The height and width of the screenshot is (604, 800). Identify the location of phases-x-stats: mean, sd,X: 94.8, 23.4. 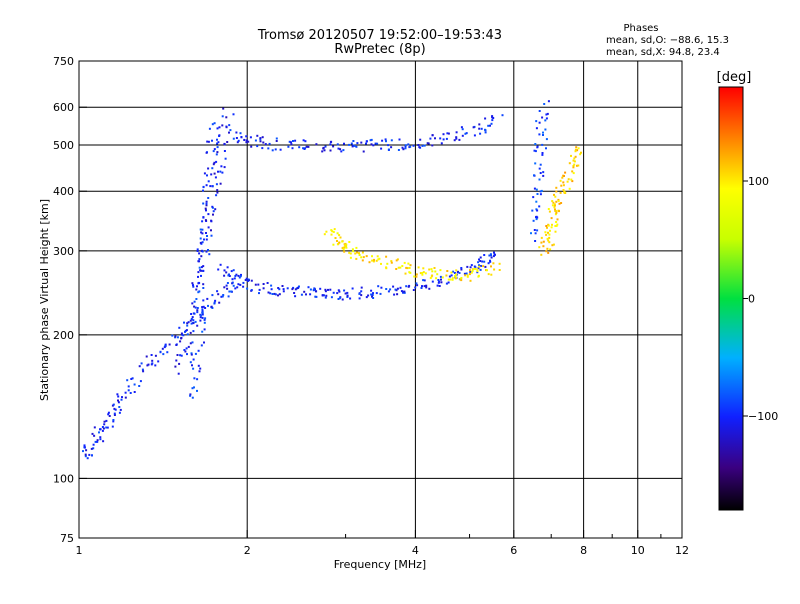
(663, 52).